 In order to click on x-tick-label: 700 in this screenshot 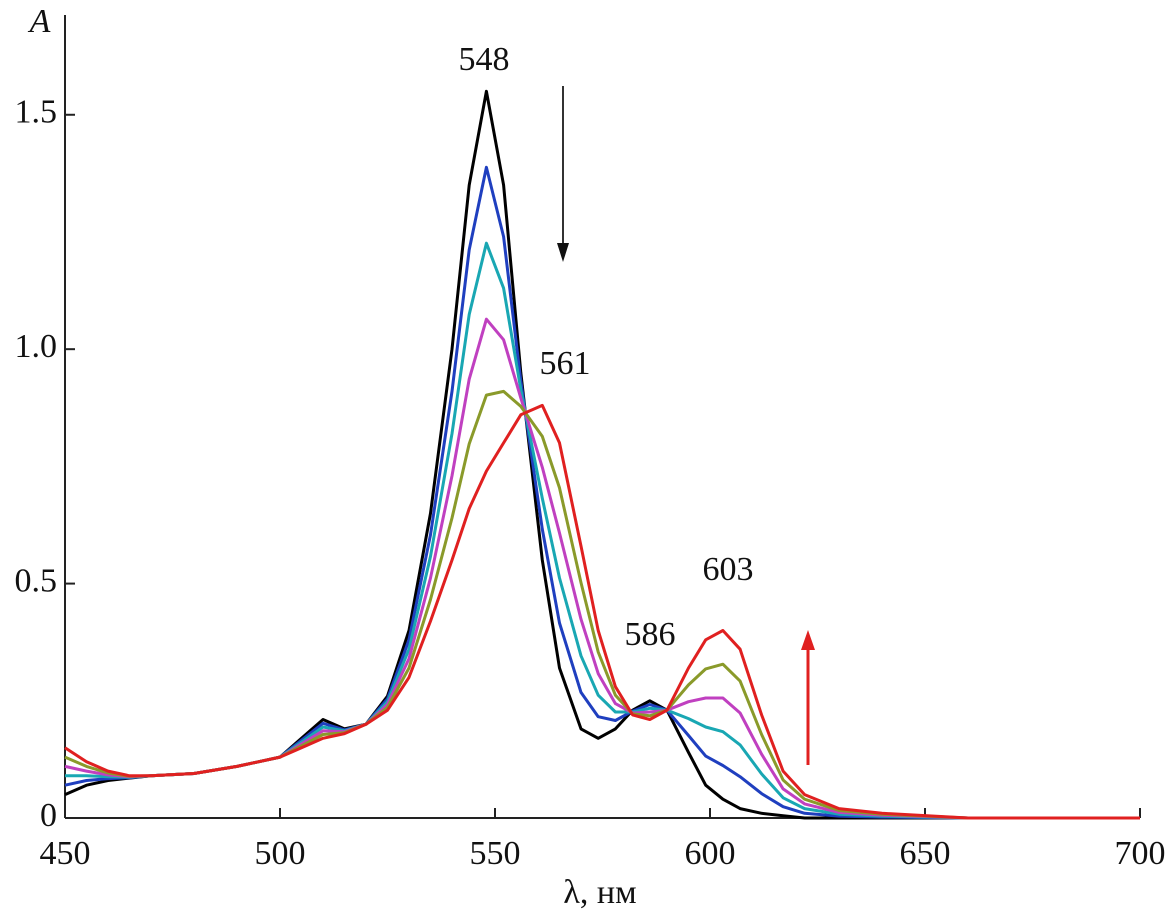, I will do `click(1140, 853)`.